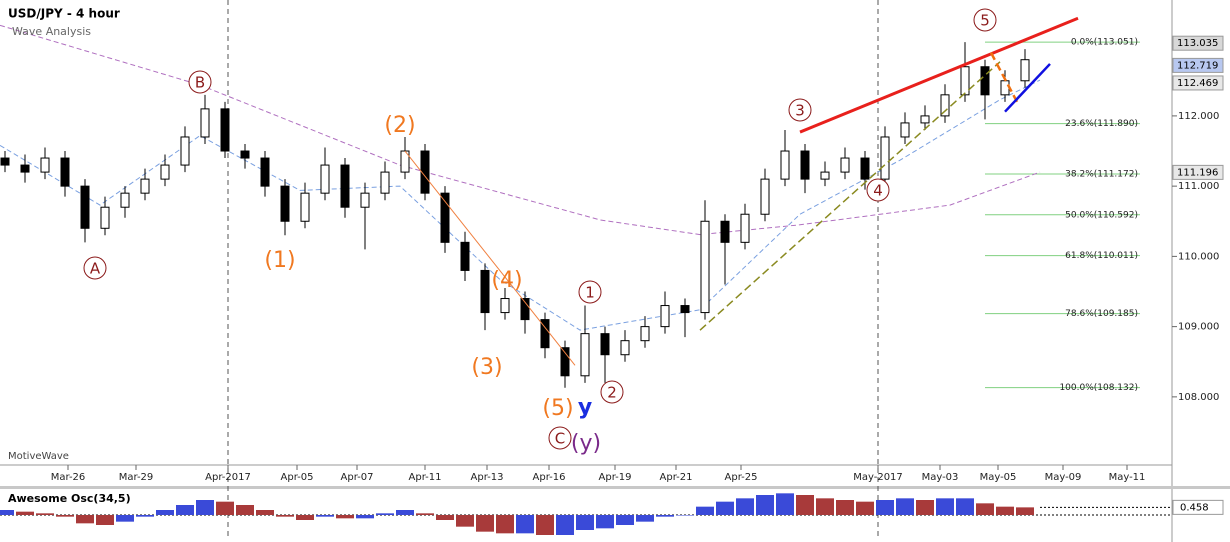  What do you see at coordinates (1098, 388) in the screenshot?
I see `fib-label: 100.0%(108.132)` at bounding box center [1098, 388].